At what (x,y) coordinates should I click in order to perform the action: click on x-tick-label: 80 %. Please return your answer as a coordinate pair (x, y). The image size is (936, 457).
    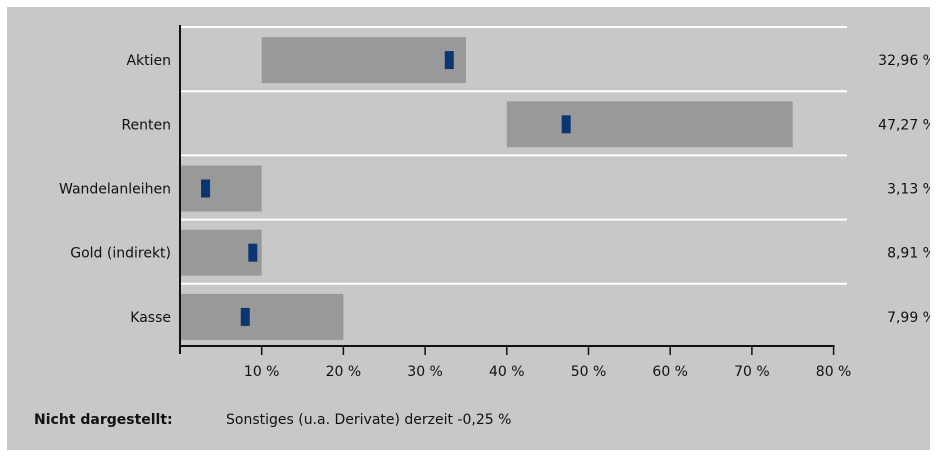
    Looking at the image, I should click on (834, 372).